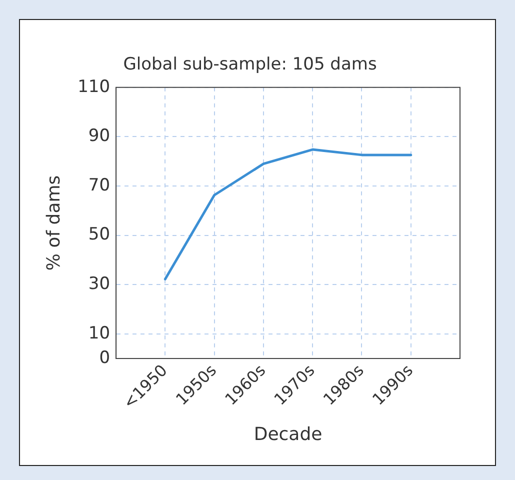 Image resolution: width=515 pixels, height=480 pixels. I want to click on y-tick-label: 50, so click(99, 234).